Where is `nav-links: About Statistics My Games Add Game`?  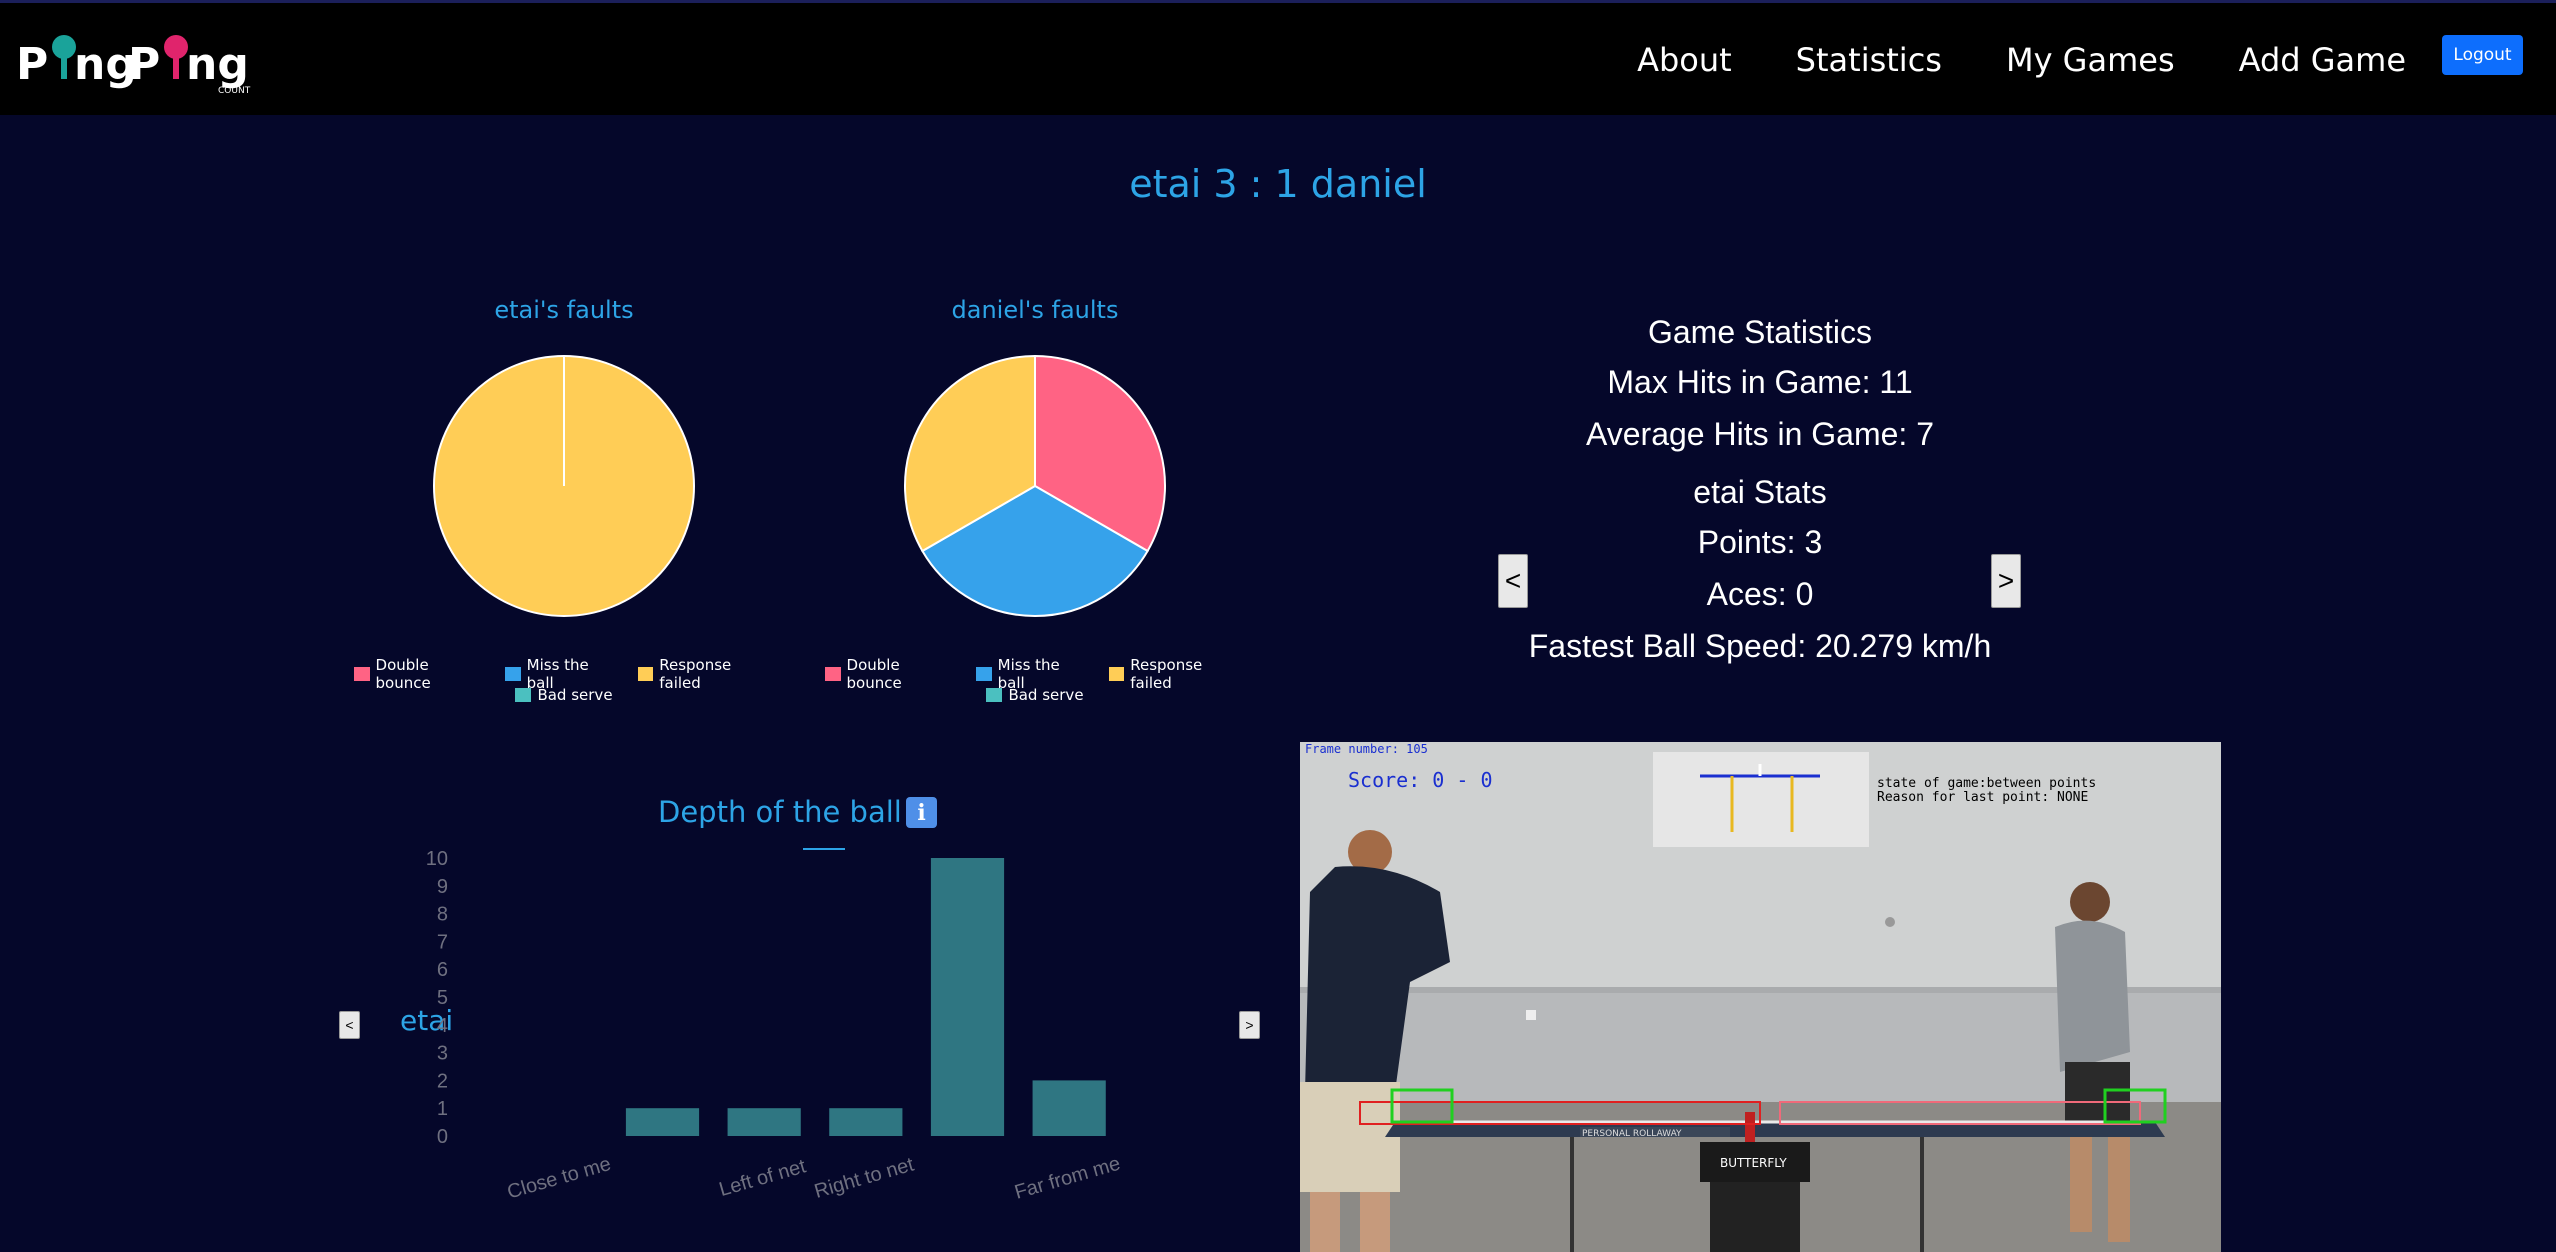 nav-links: About Statistics My Games Add Game is located at coordinates (2021, 60).